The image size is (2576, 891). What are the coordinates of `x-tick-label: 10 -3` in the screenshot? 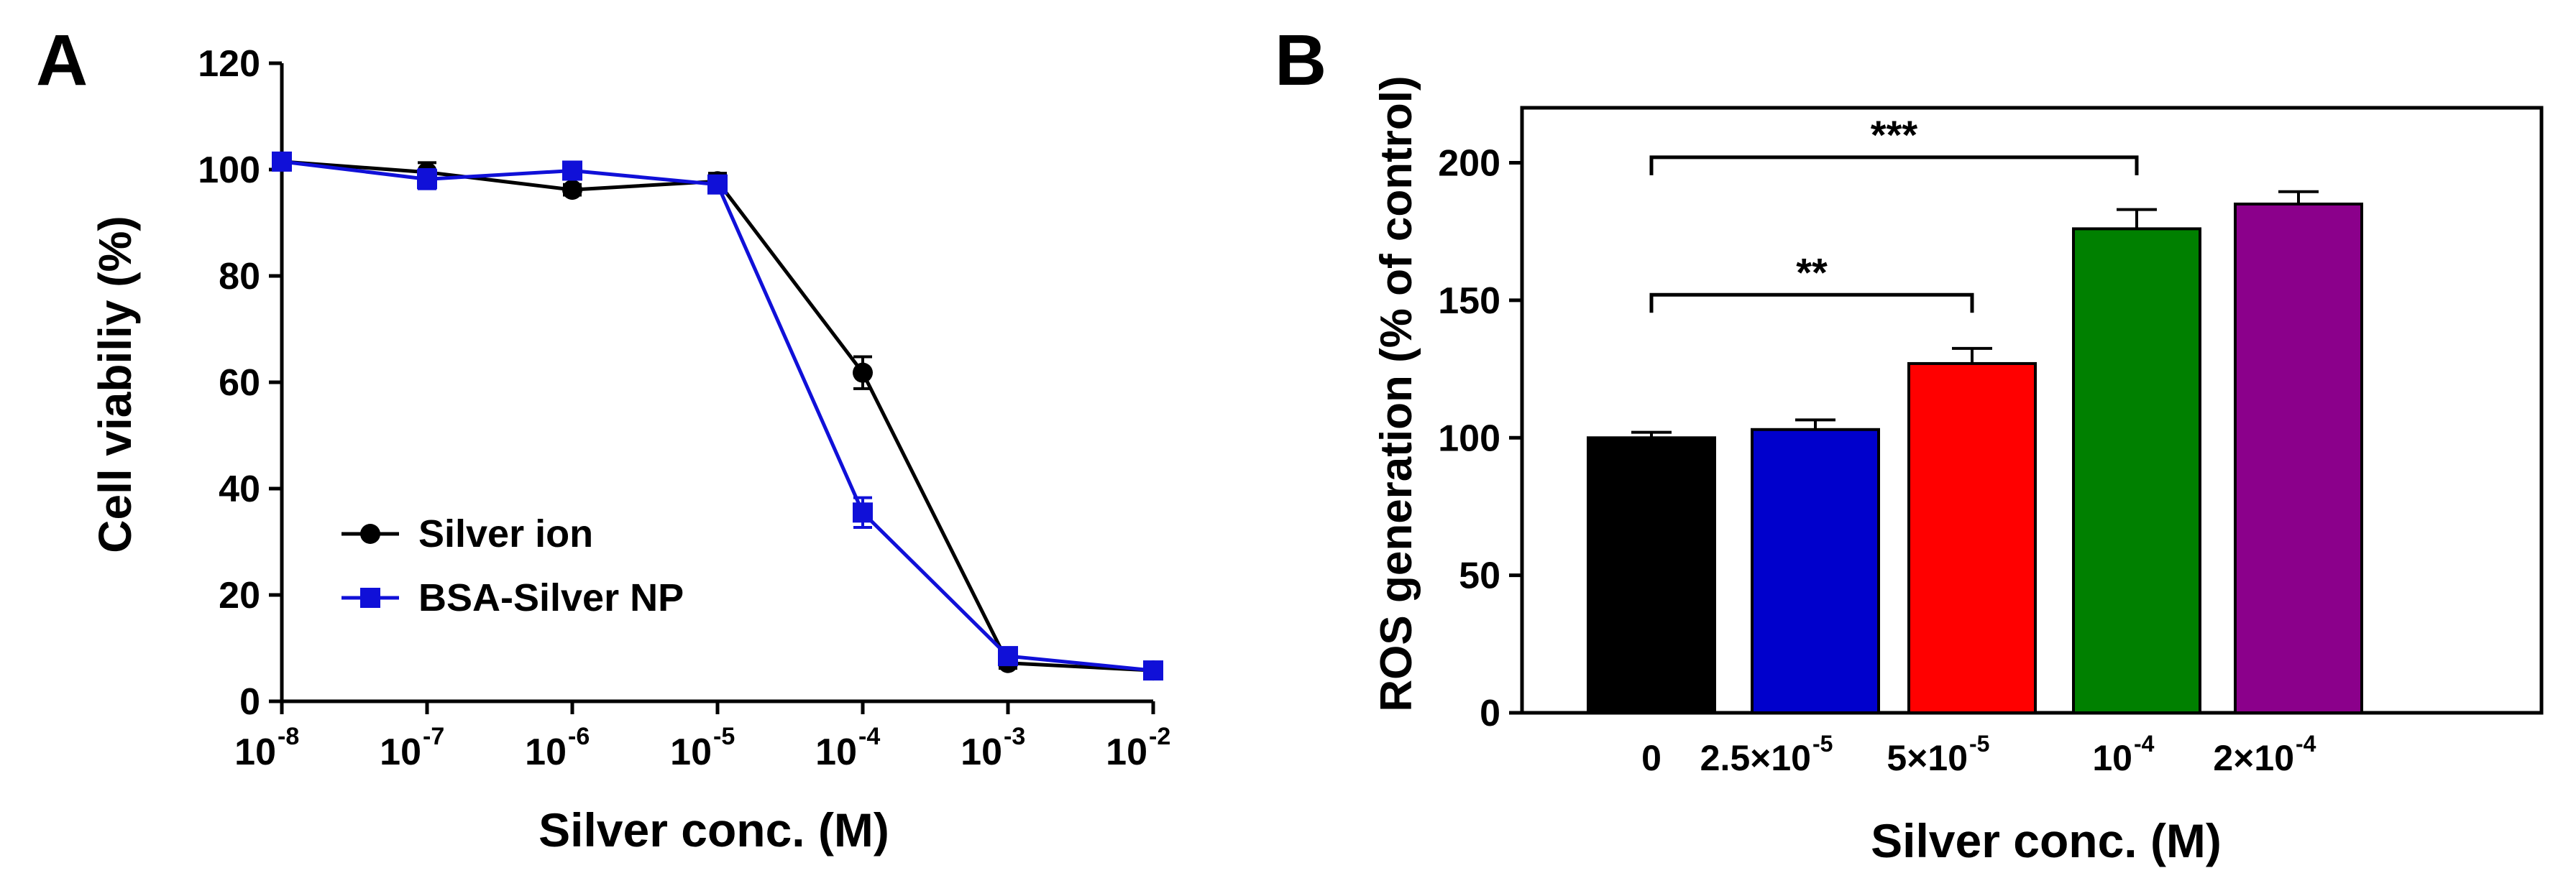 It's located at (993, 748).